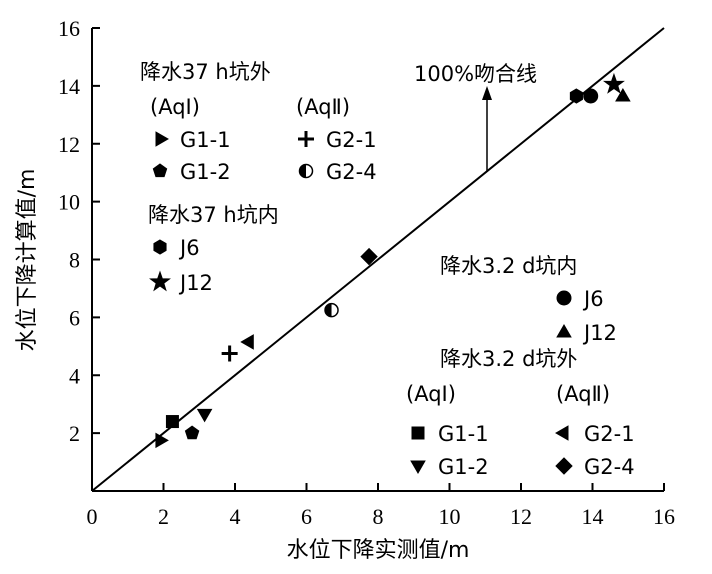  What do you see at coordinates (195, 283) in the screenshot?
I see `legend-label-5: J12` at bounding box center [195, 283].